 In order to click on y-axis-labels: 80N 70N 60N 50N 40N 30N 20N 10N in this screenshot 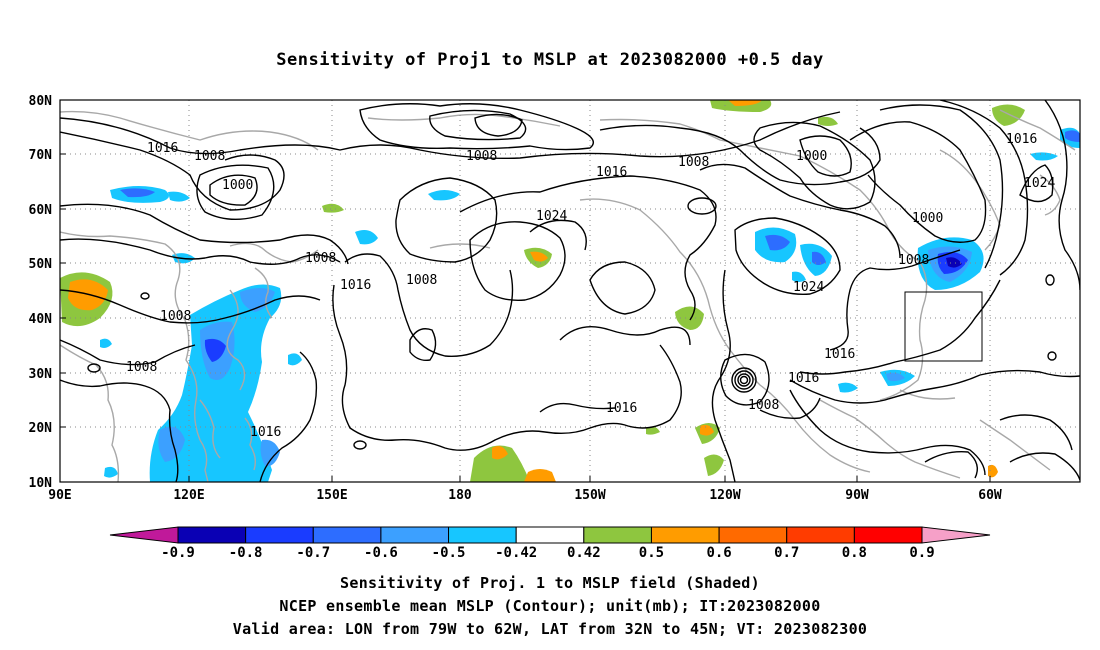, I will do `click(41, 292)`.